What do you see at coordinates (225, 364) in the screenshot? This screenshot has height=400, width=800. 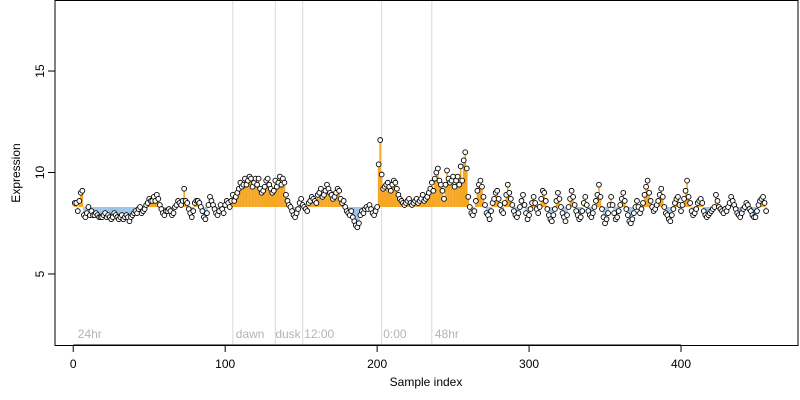 I see `x-tick-label: 100` at bounding box center [225, 364].